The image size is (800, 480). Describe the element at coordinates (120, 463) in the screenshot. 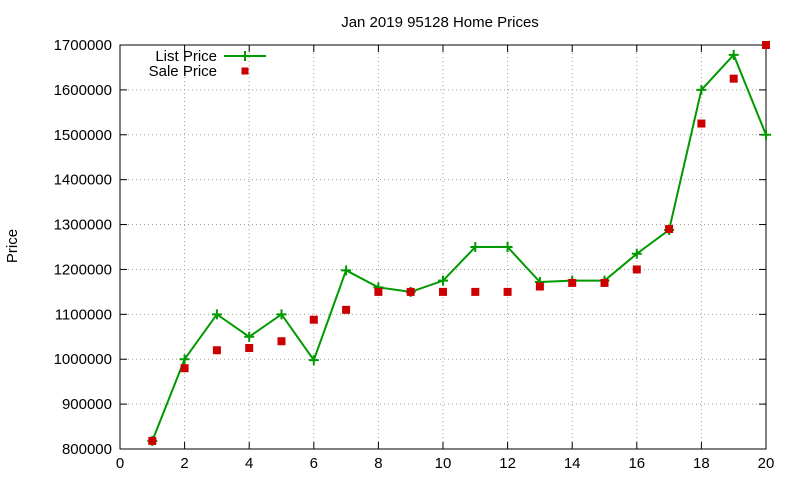

I see `x-tick-label: 0` at that location.